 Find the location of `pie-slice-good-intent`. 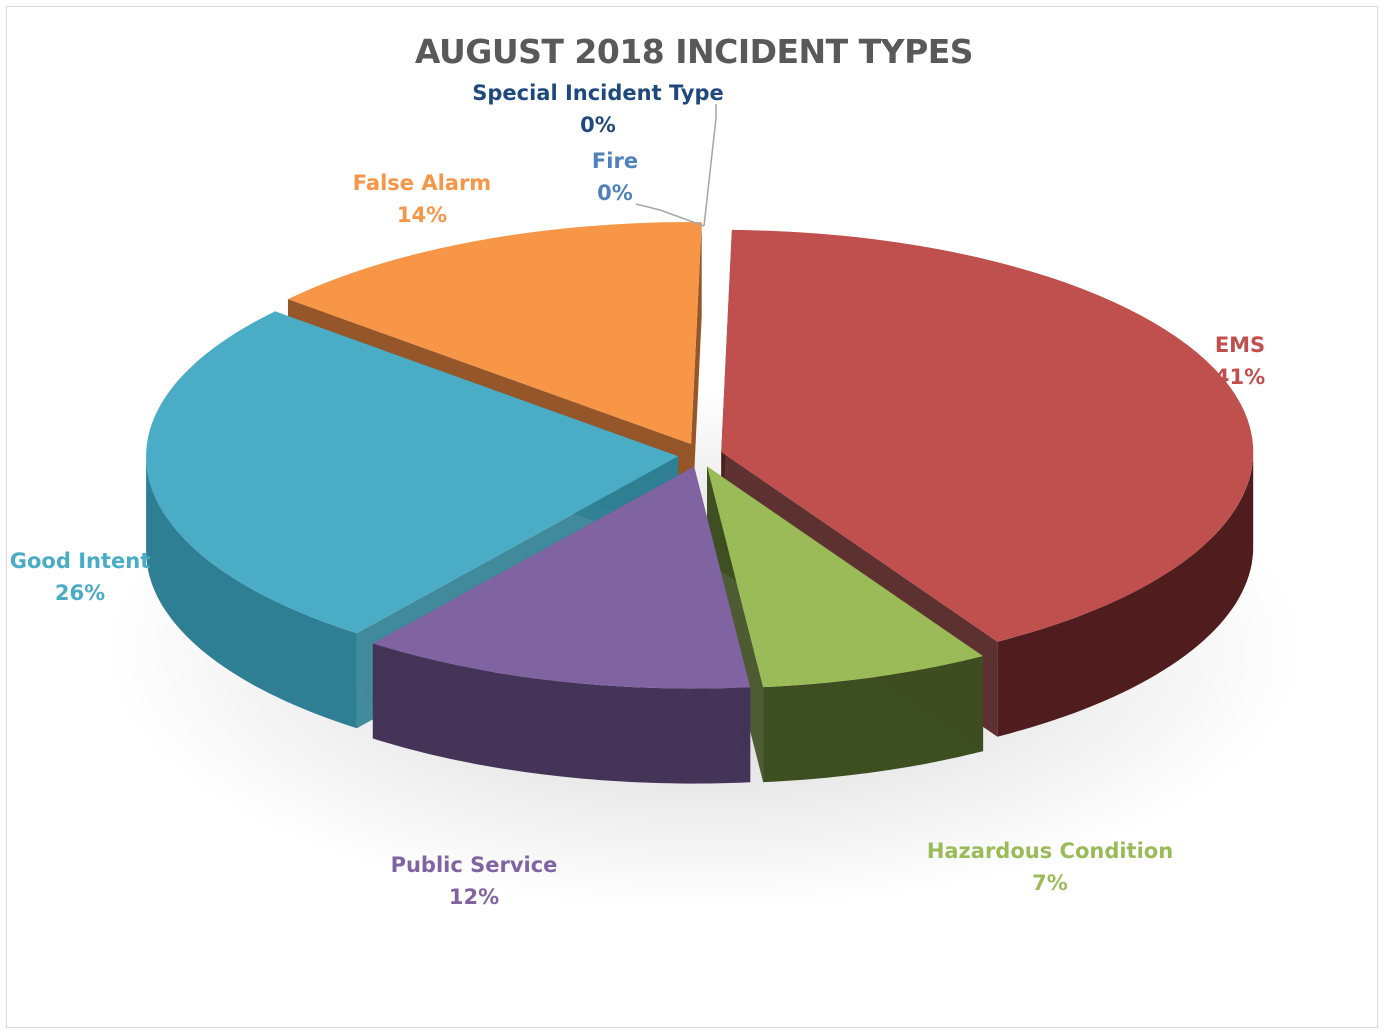

pie-slice-good-intent is located at coordinates (412, 472).